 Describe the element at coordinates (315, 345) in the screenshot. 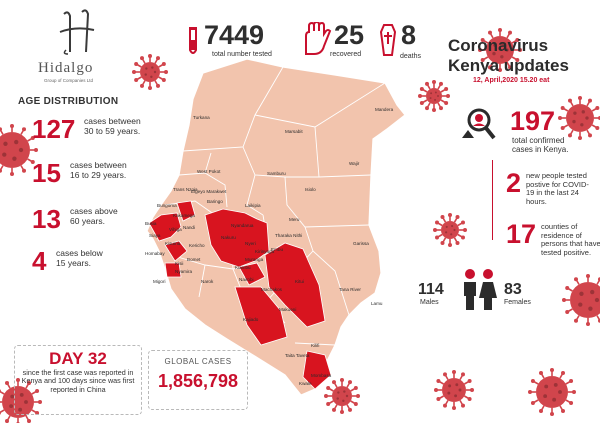

I see `county-label-kilifi: Kilifi` at that location.